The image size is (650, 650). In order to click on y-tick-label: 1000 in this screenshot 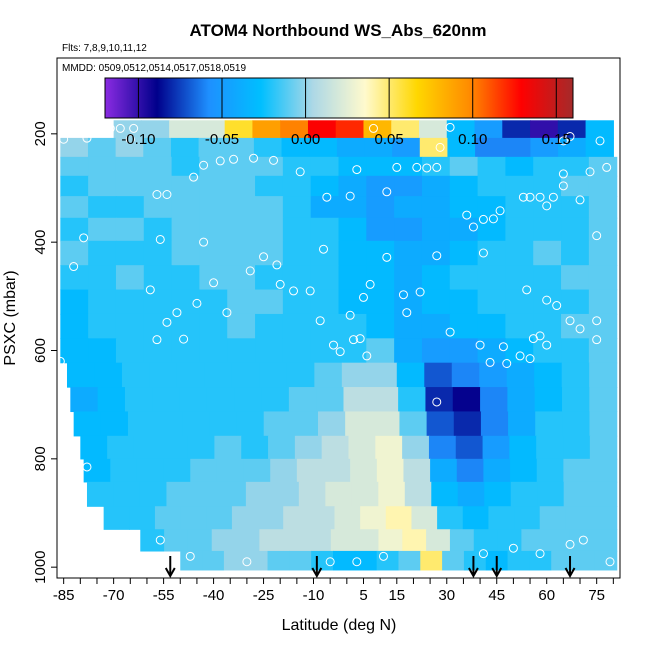, I will do `click(40, 566)`.